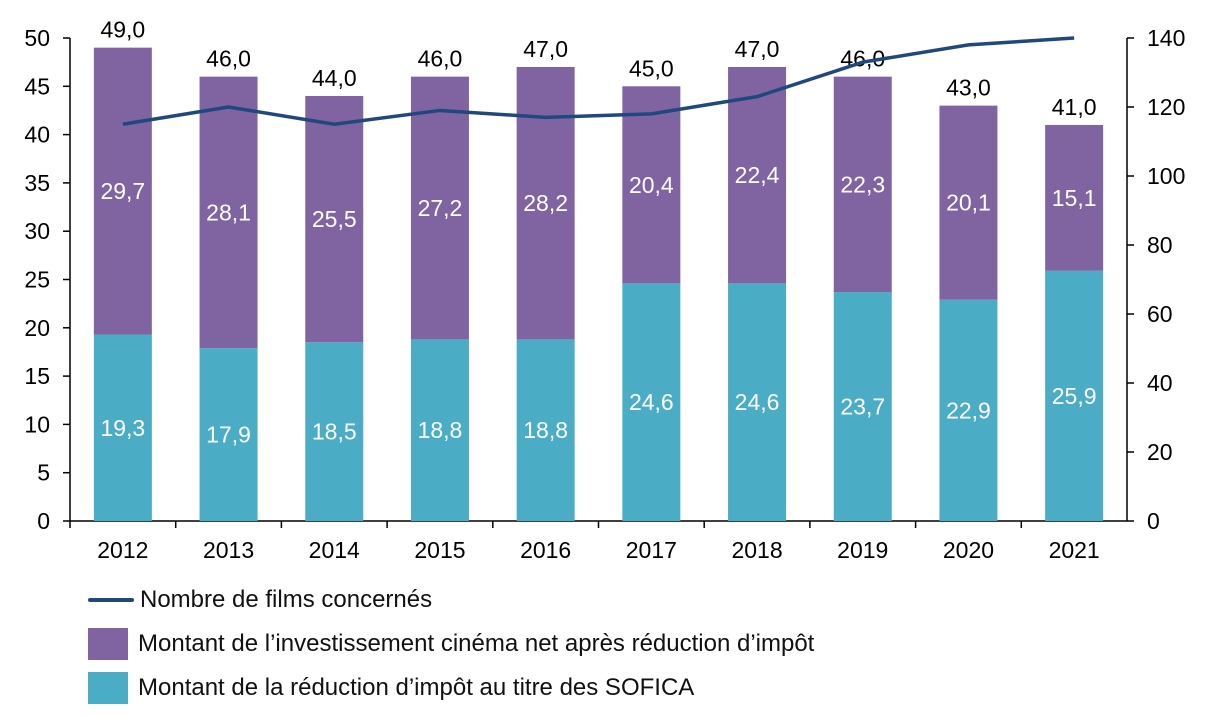 The image size is (1214, 718). I want to click on x-tick-label: 2018, so click(756, 550).